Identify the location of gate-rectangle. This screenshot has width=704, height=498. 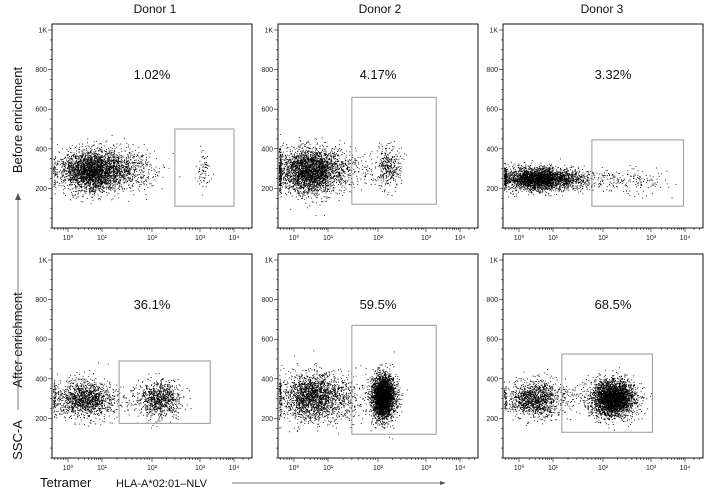
(204, 167).